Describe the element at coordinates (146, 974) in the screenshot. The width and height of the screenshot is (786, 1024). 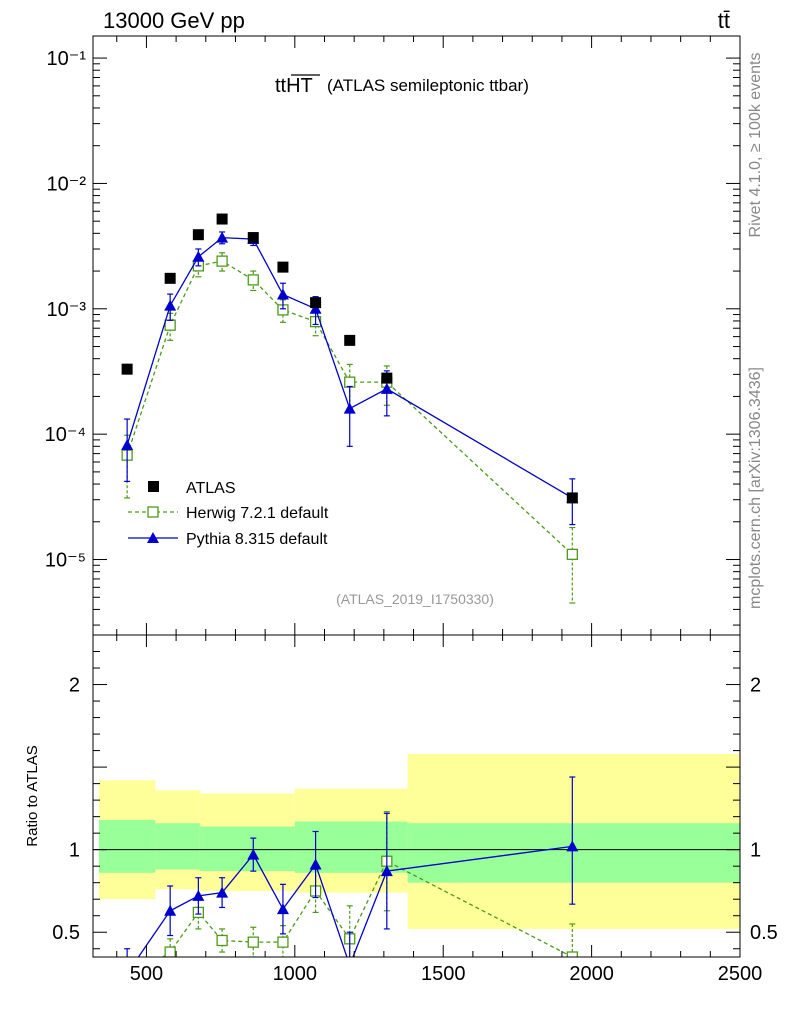
I see `x-tick-label: 500` at that location.